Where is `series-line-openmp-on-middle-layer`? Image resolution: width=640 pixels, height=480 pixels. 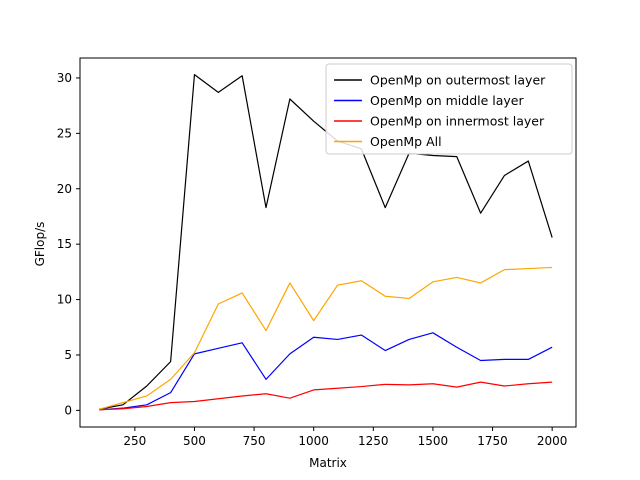
series-line-openmp-on-middle-layer is located at coordinates (326, 371).